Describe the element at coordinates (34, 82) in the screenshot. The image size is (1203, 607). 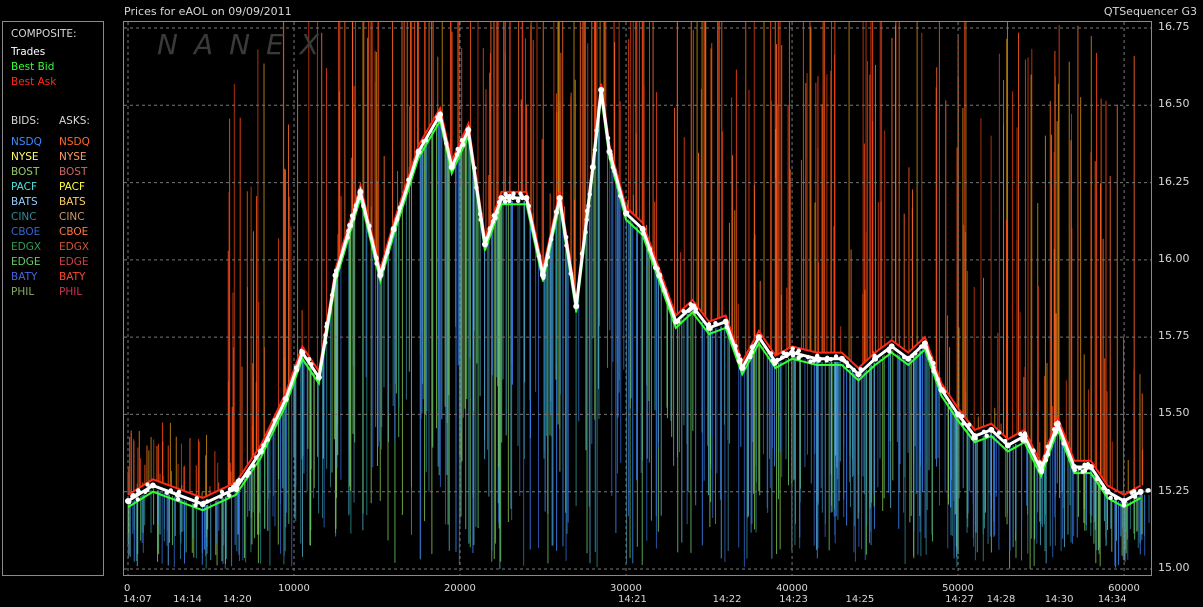
I see `legend-best-ask: Best Ask` at that location.